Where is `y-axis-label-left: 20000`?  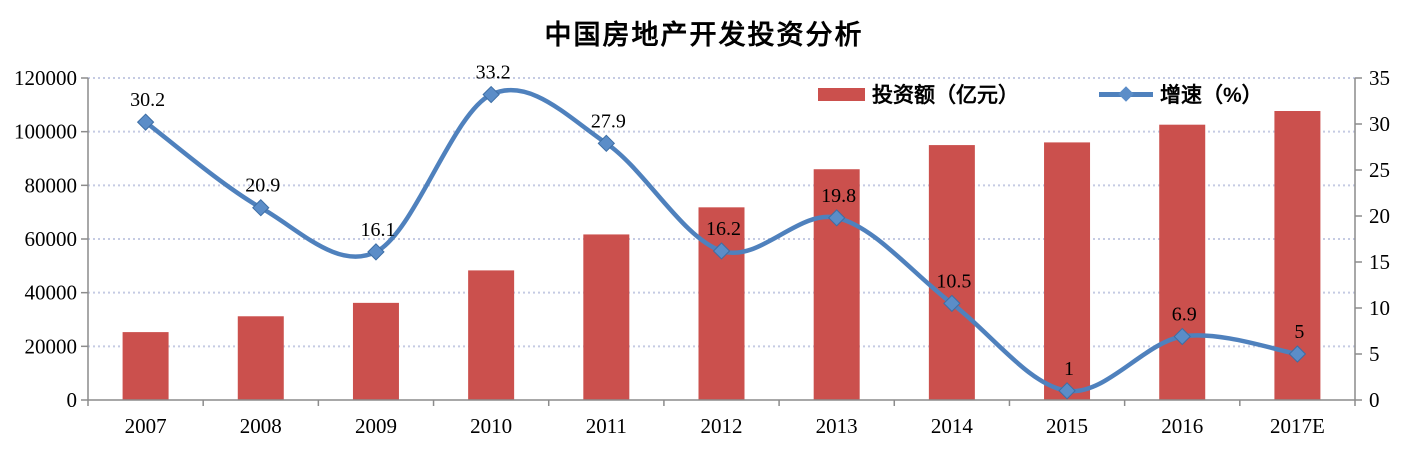 y-axis-label-left: 20000 is located at coordinates (51, 346).